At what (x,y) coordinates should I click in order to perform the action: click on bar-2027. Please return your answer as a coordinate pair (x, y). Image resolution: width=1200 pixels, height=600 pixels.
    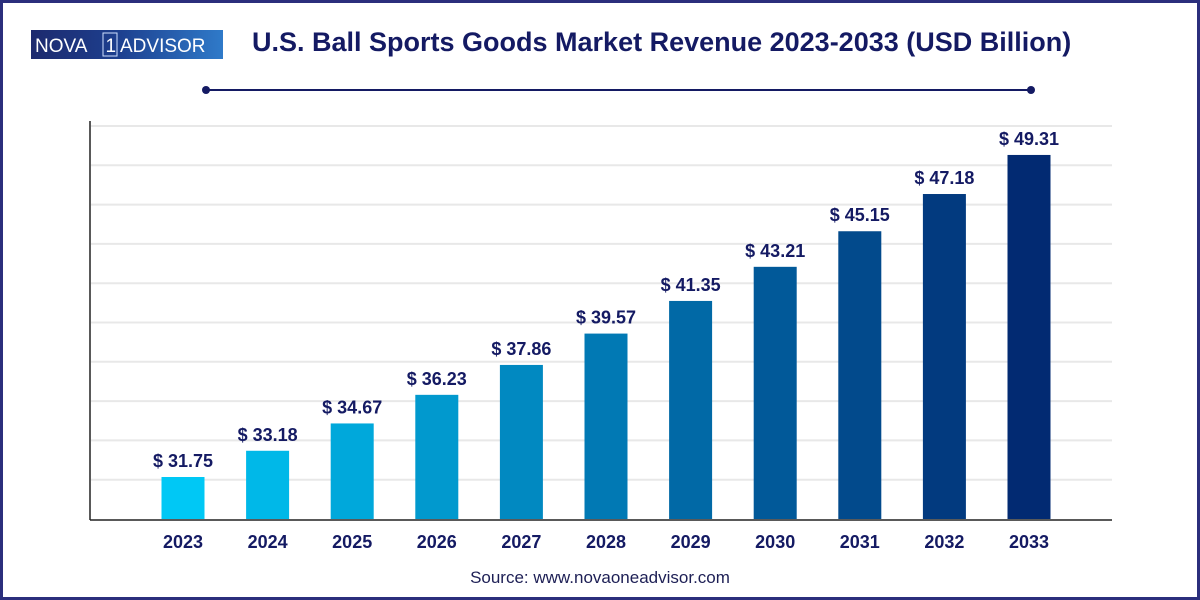
    Looking at the image, I should click on (521, 441).